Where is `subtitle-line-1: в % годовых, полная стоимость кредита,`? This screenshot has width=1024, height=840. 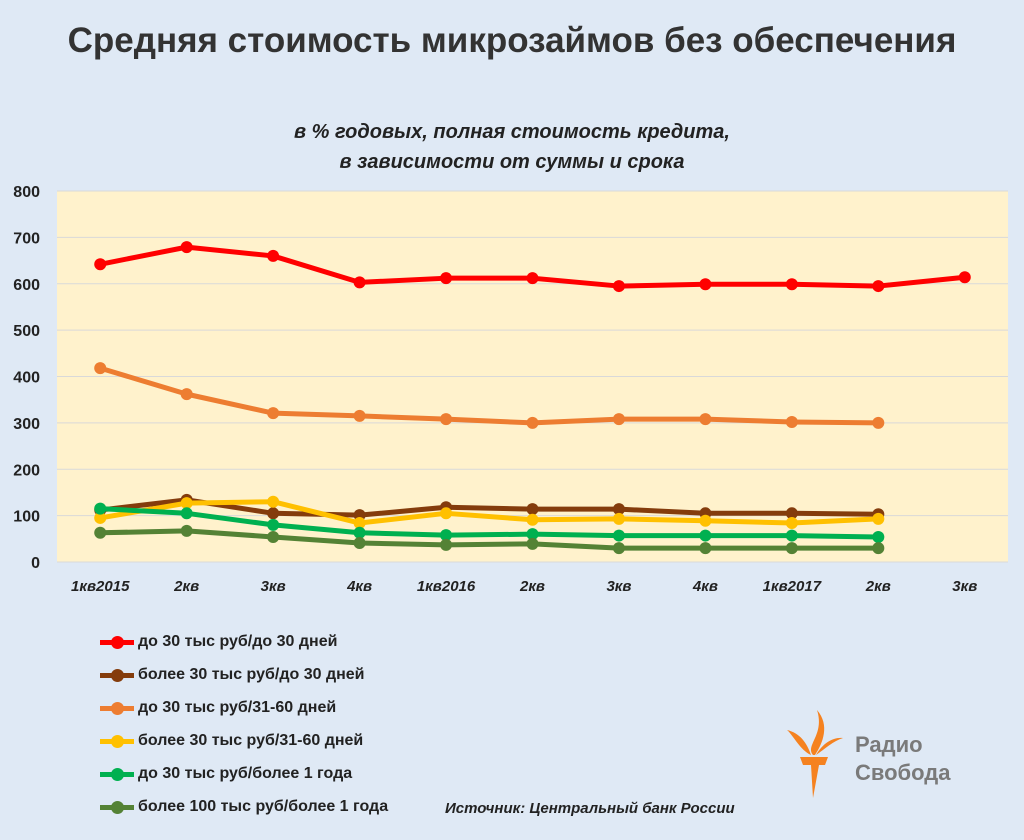 subtitle-line-1: в % годовых, полная стоимость кредита, is located at coordinates (512, 132).